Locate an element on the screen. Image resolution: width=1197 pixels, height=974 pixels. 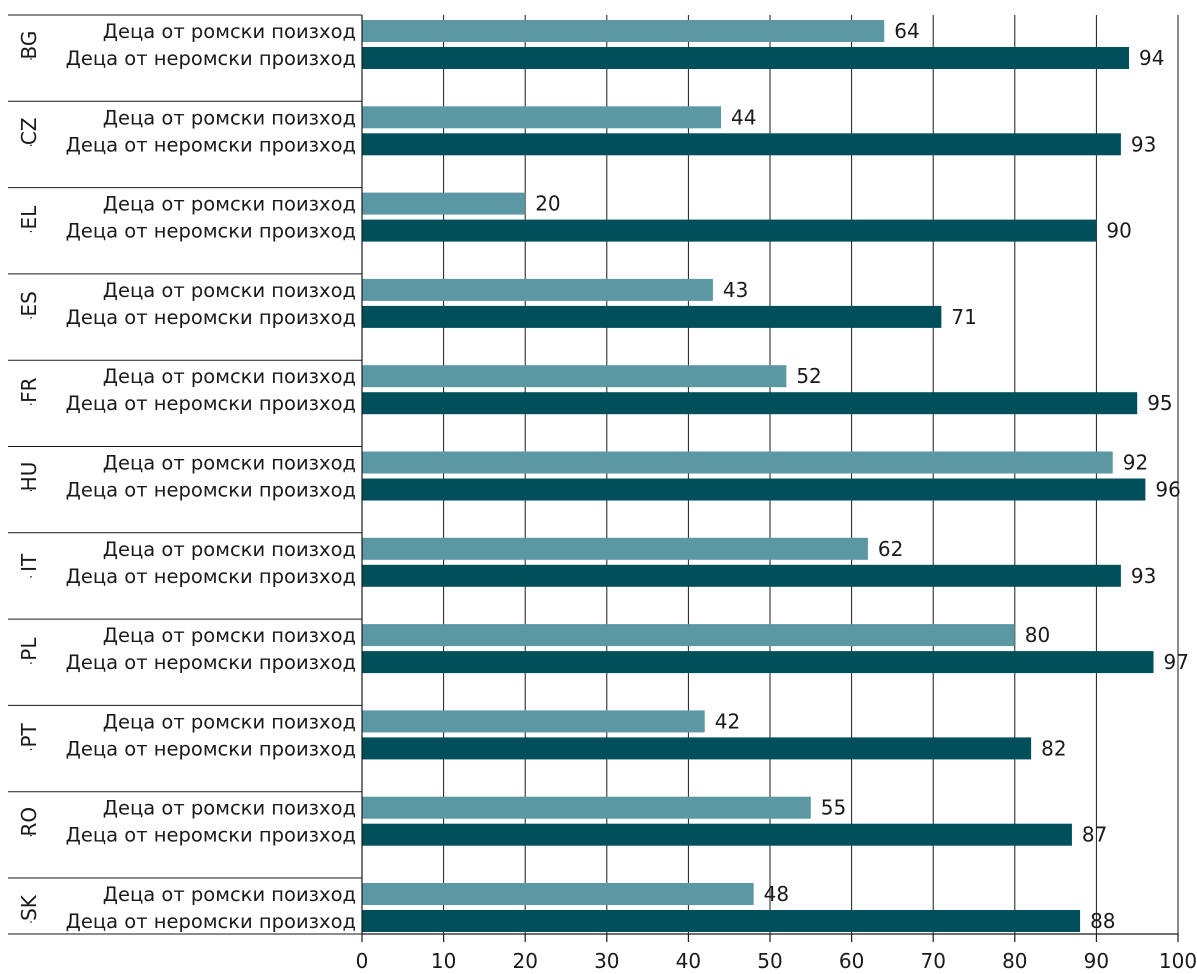
value-label-non-roma: 96 is located at coordinates (1167, 490).